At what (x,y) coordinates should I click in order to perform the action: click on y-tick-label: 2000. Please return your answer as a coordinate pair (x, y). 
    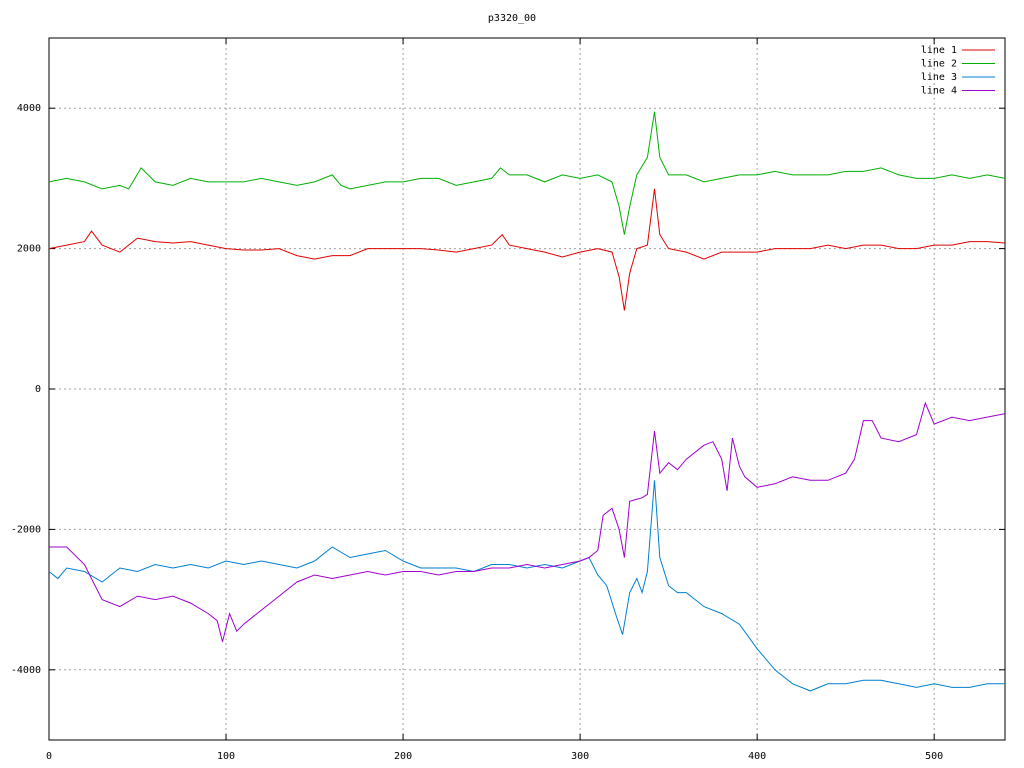
    Looking at the image, I should click on (29, 249).